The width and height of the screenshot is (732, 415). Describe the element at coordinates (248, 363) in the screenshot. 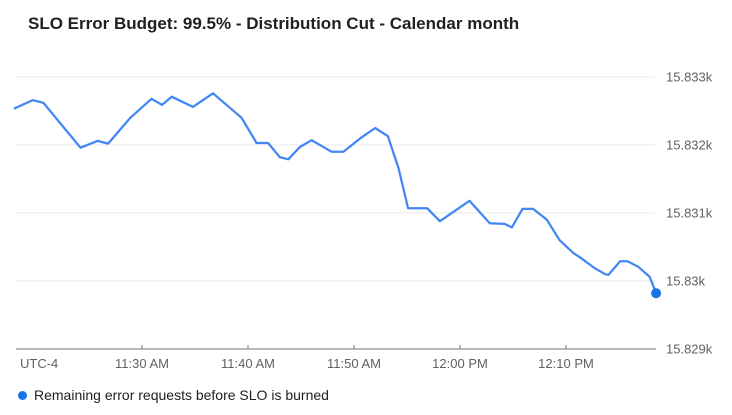

I see `x-axis-label: 11:40 AM` at that location.